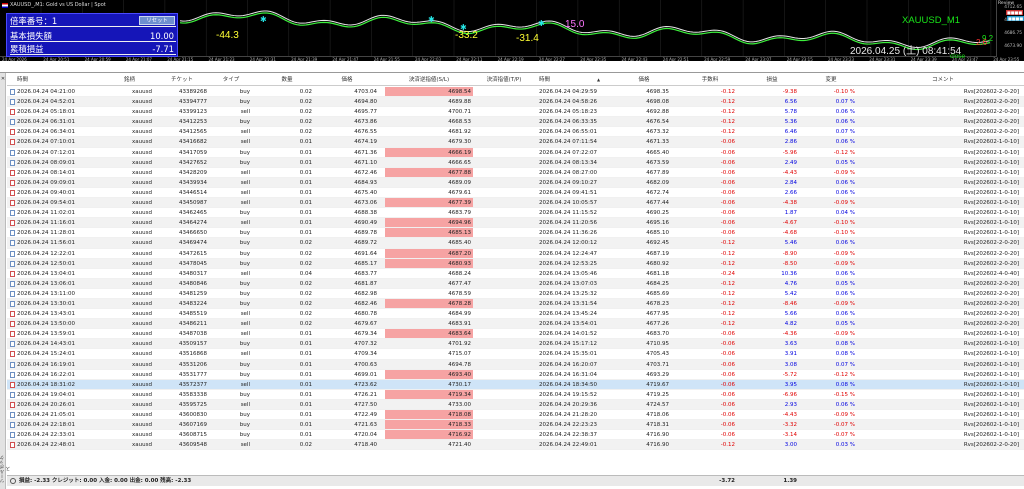 The image size is (1024, 489). What do you see at coordinates (942, 80) in the screenshot?
I see `column-header-comment: コメント` at bounding box center [942, 80].